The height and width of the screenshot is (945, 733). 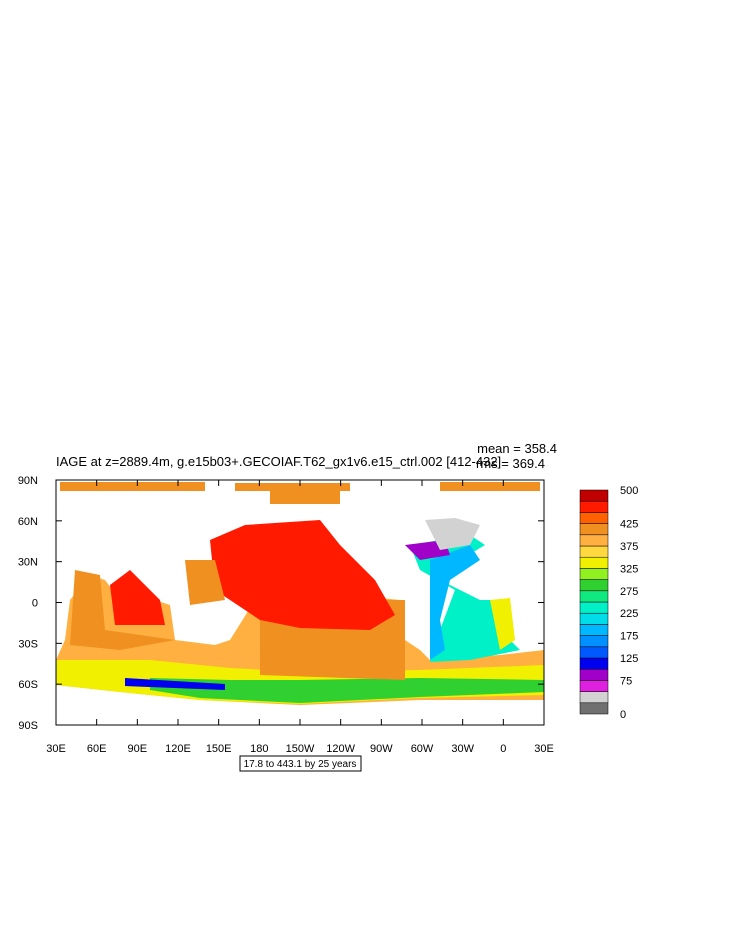 What do you see at coordinates (28, 522) in the screenshot?
I see `y-tick-label: 60N` at bounding box center [28, 522].